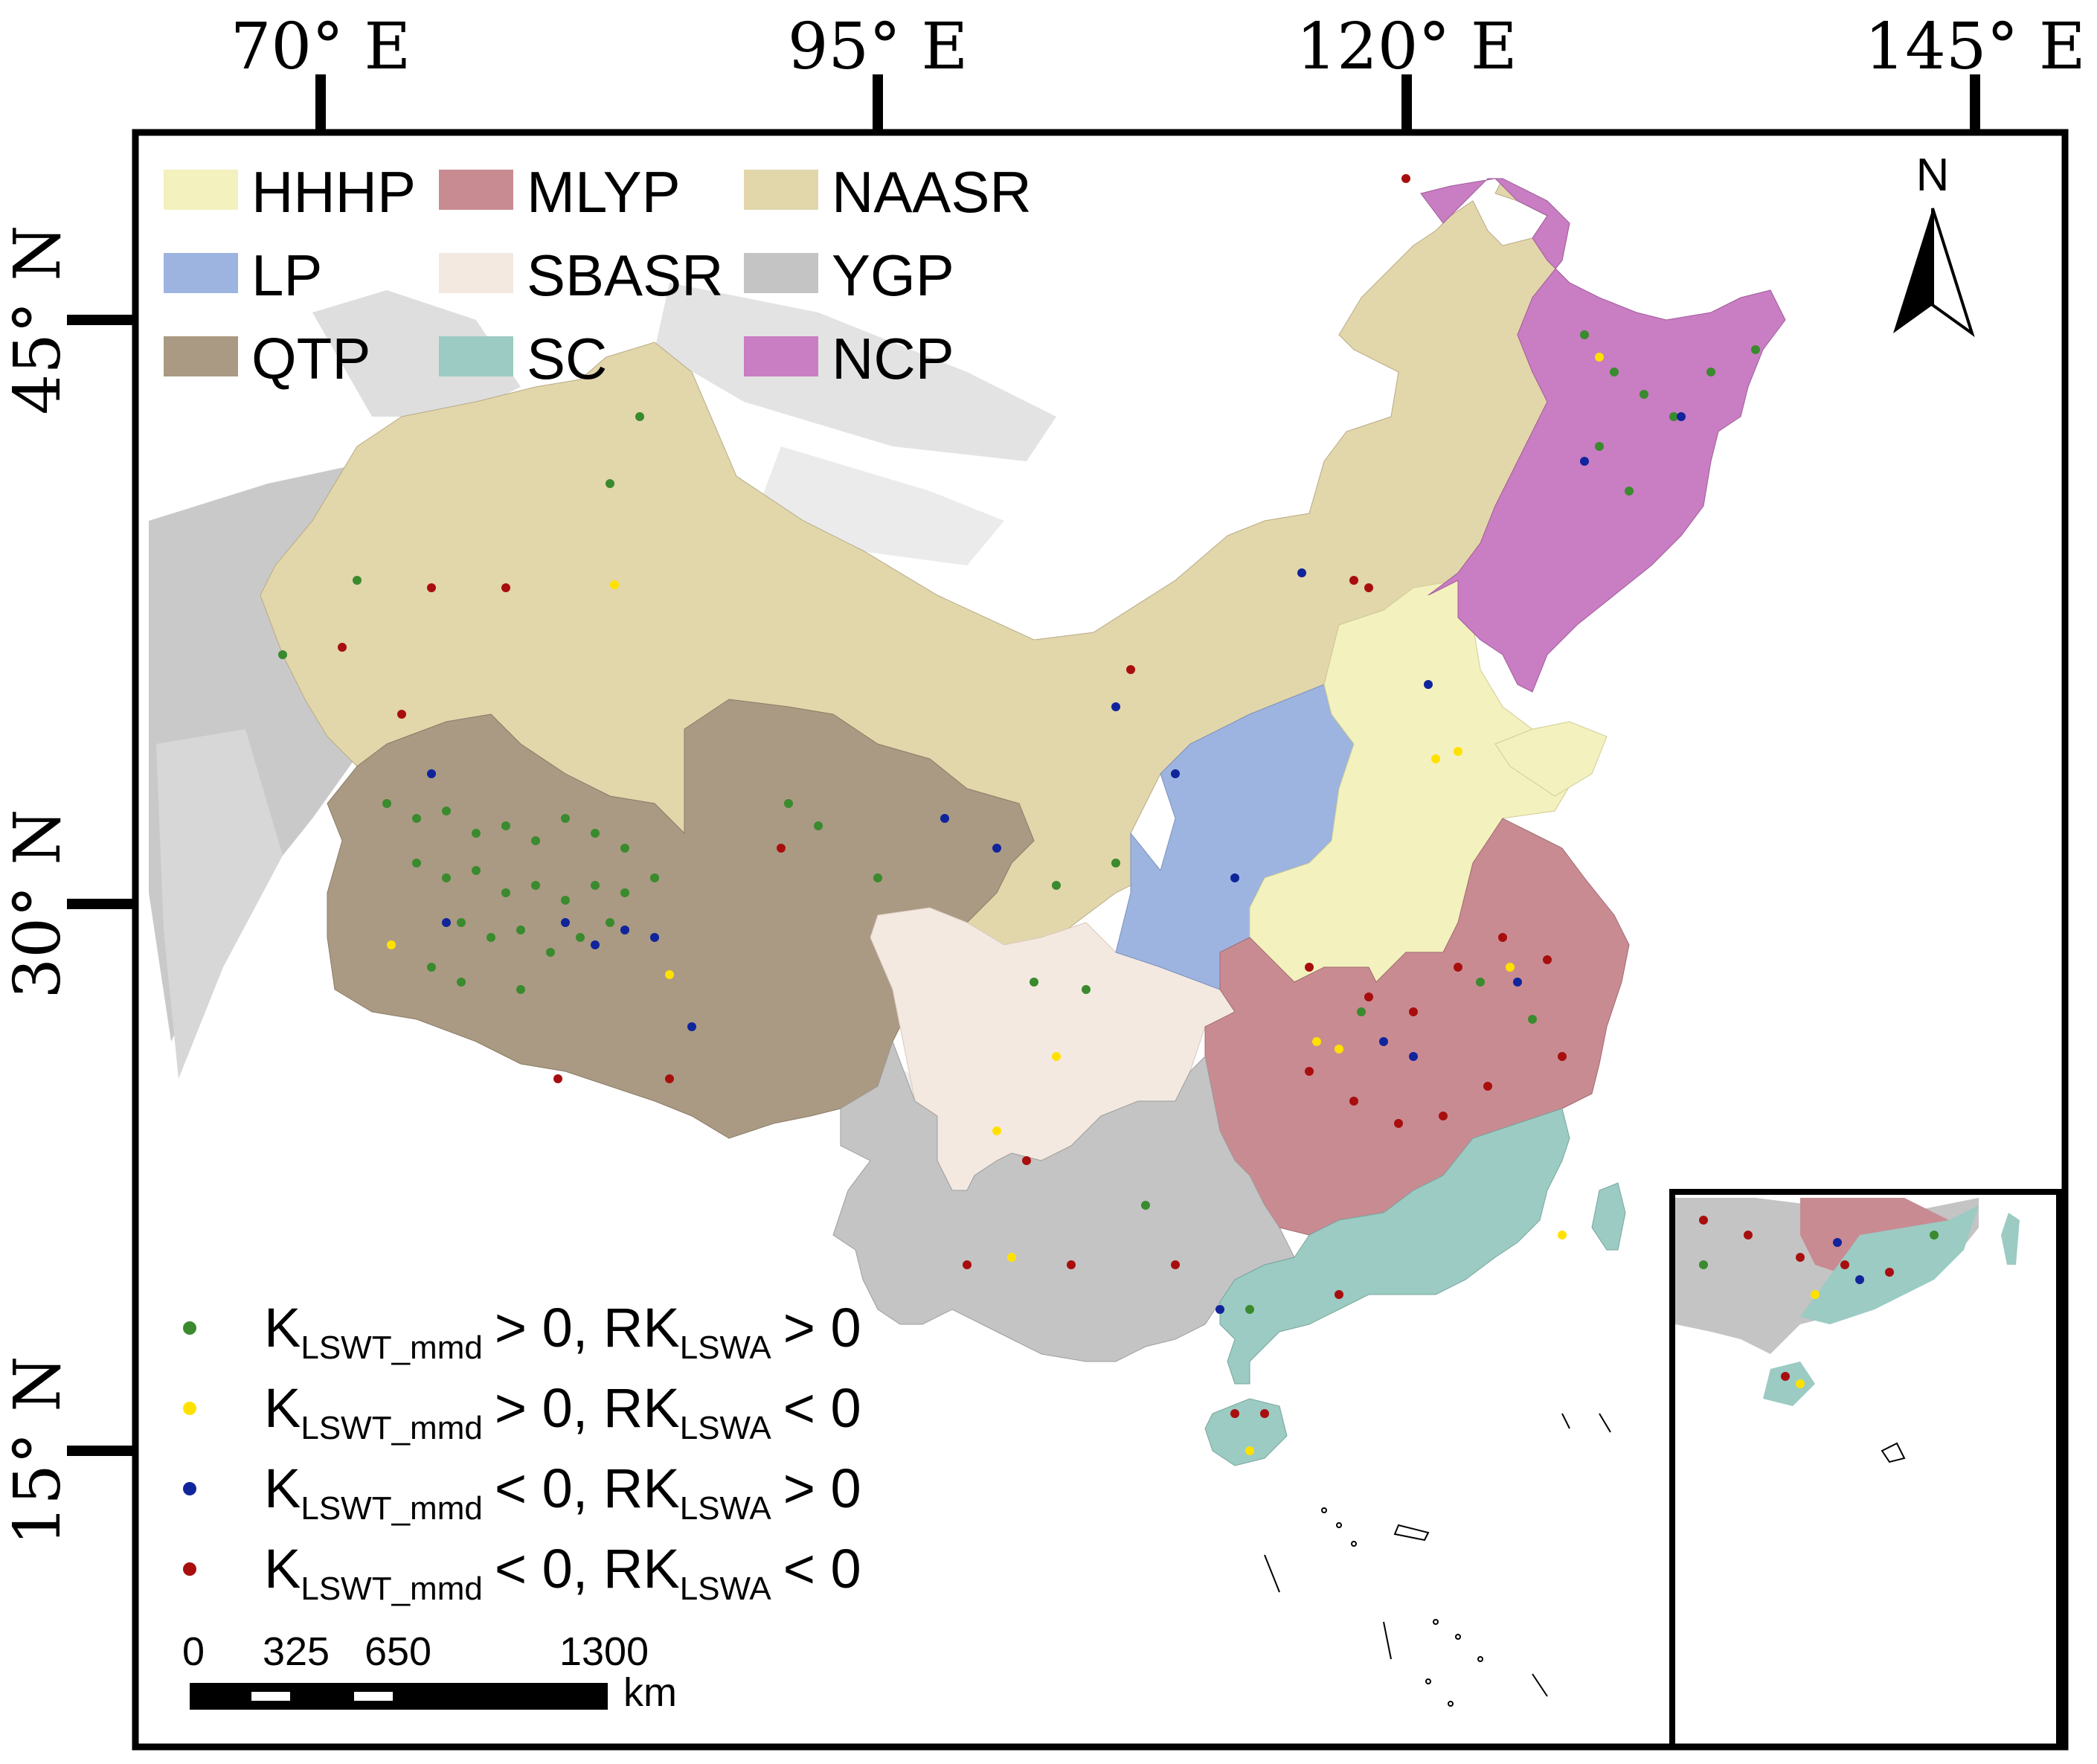 The image size is (2097, 1764). What do you see at coordinates (562, 1492) in the screenshot?
I see `point-legend-label-3: KLSWT_mmd < 0, RKLSWA > 0` at bounding box center [562, 1492].